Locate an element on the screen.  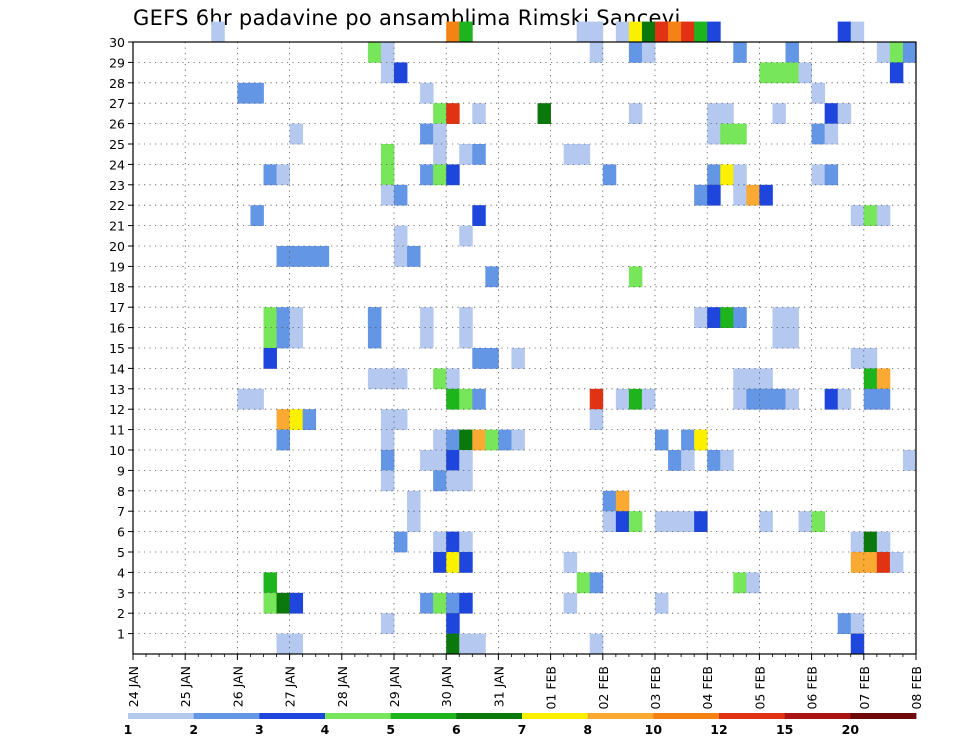
y-tick-label: 3 is located at coordinates (121, 593).